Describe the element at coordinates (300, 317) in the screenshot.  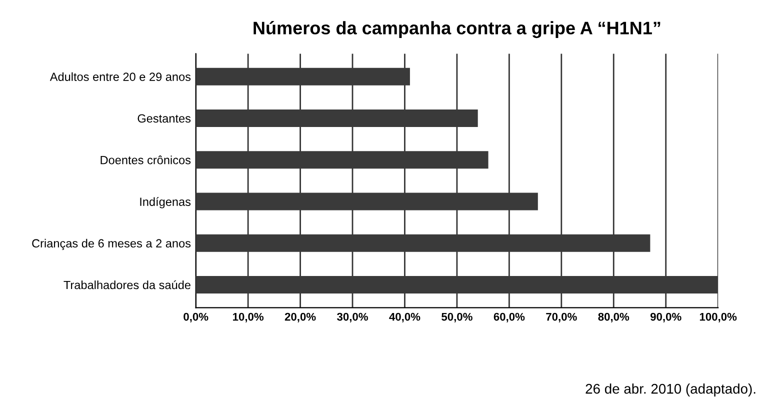
I see `x-tick-label: 20,0%` at that location.